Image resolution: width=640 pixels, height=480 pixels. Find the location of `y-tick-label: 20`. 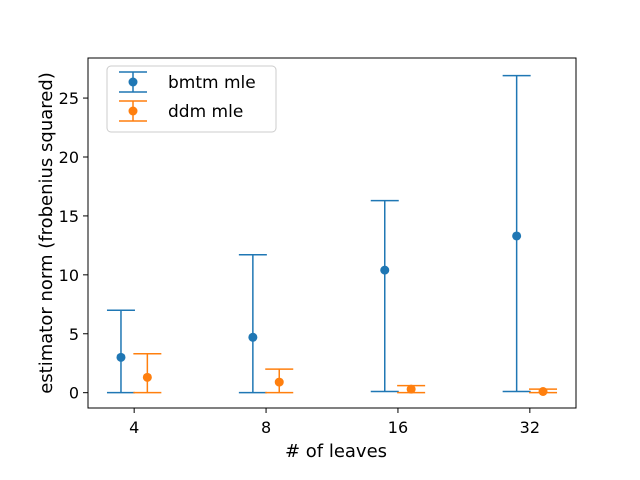

y-tick-label: 20 is located at coordinates (69, 157).